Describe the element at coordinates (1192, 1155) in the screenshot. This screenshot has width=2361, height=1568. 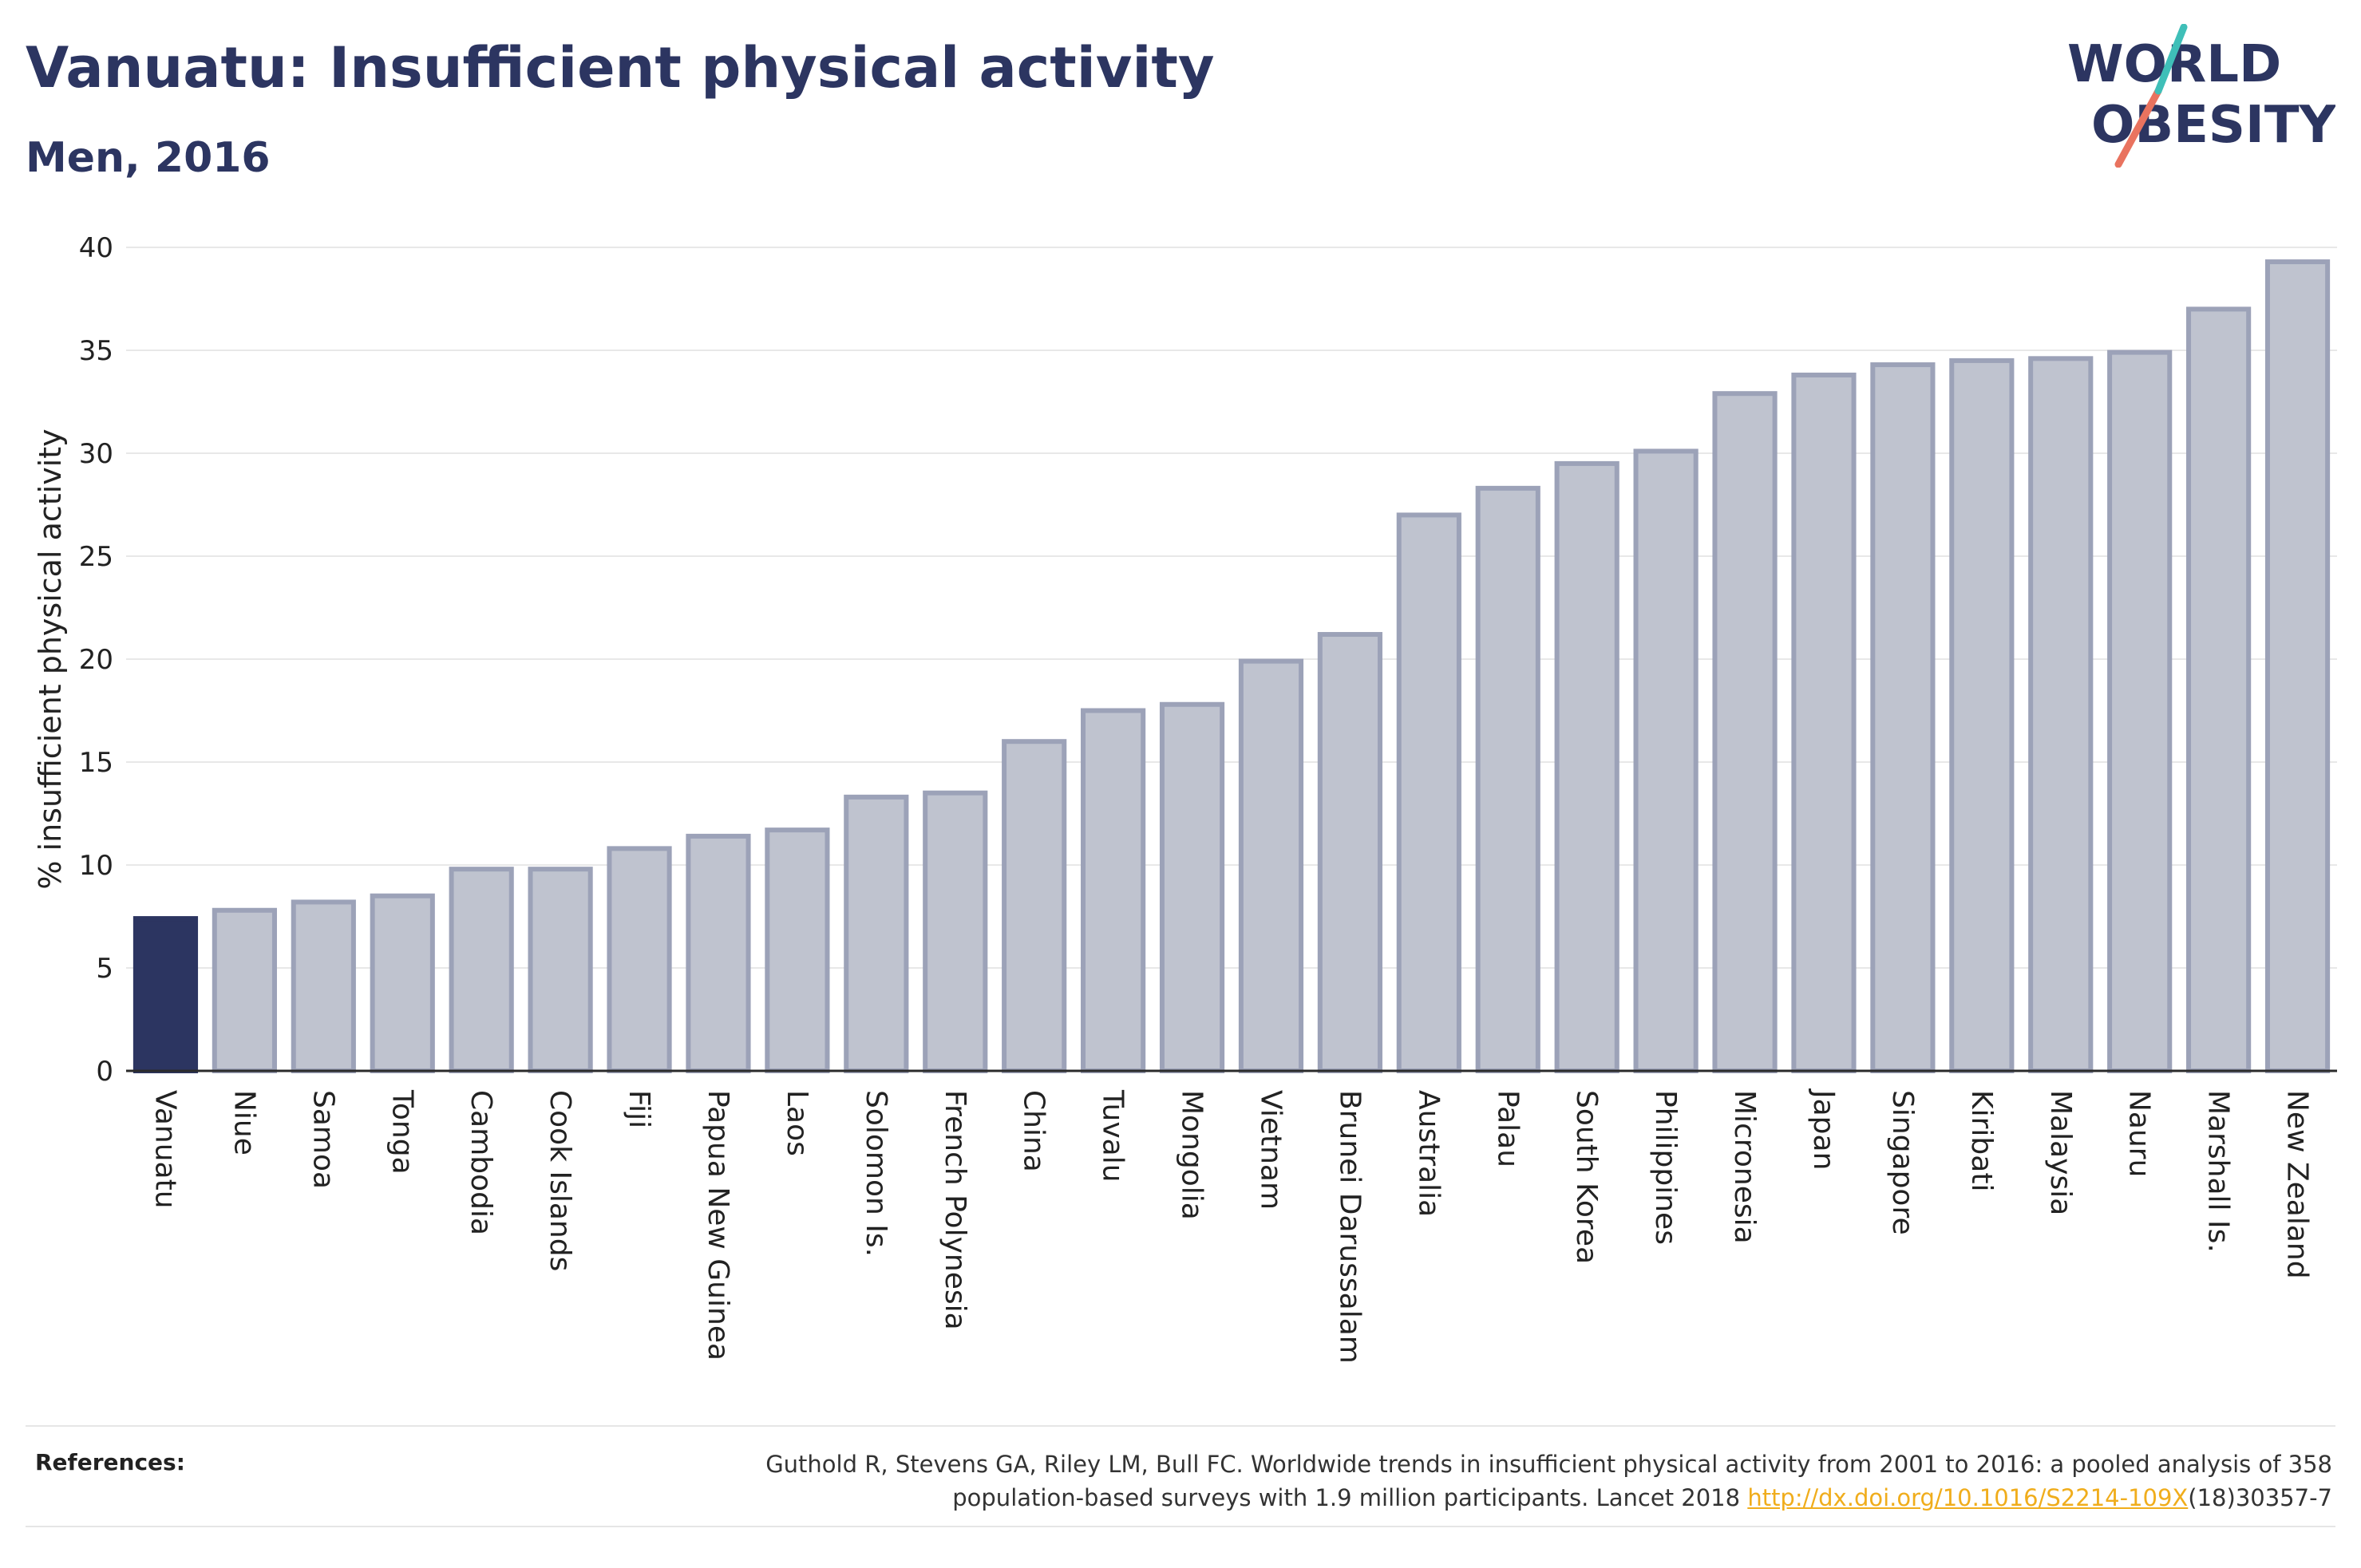
I see `x-tick-label: Mongolia` at that location.